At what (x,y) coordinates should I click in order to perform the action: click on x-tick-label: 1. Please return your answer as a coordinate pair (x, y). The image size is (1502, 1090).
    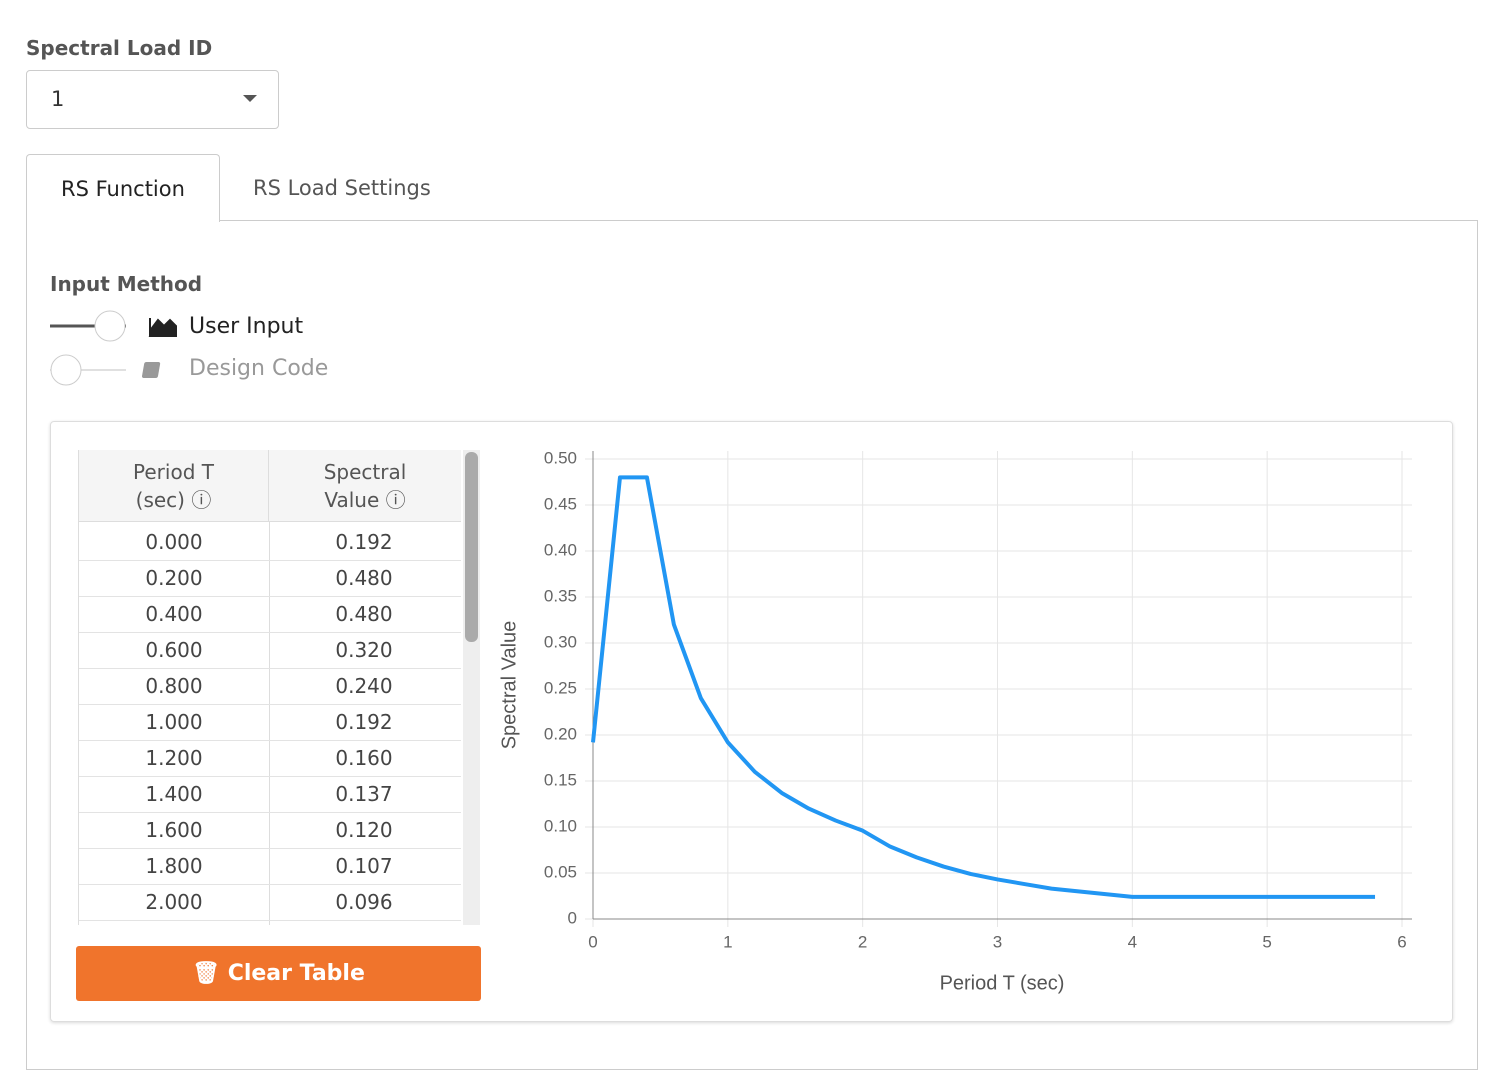
    Looking at the image, I should click on (727, 941).